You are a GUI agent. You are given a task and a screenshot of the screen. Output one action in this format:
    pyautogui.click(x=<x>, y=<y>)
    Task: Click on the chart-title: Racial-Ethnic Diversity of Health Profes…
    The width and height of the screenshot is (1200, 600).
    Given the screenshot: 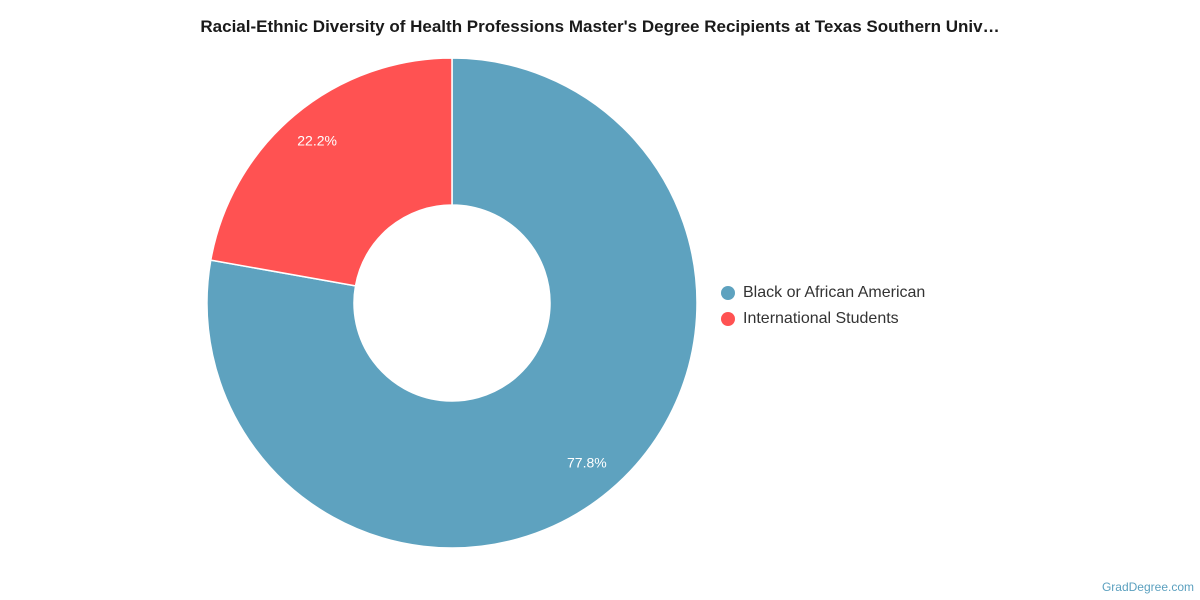 What is the action you would take?
    pyautogui.click(x=600, y=26)
    